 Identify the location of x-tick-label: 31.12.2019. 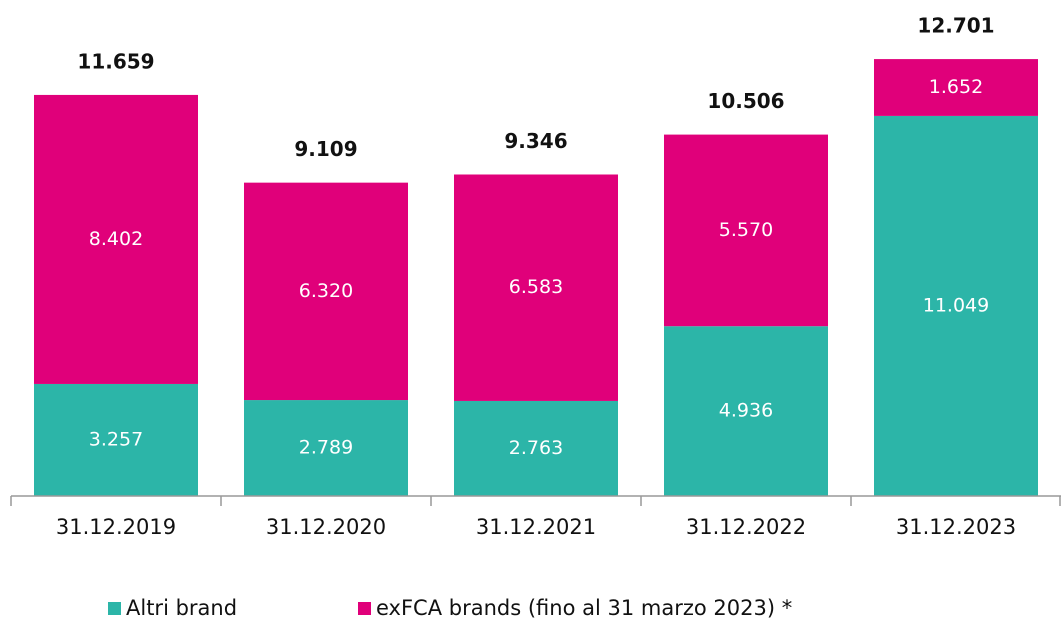
(116, 527).